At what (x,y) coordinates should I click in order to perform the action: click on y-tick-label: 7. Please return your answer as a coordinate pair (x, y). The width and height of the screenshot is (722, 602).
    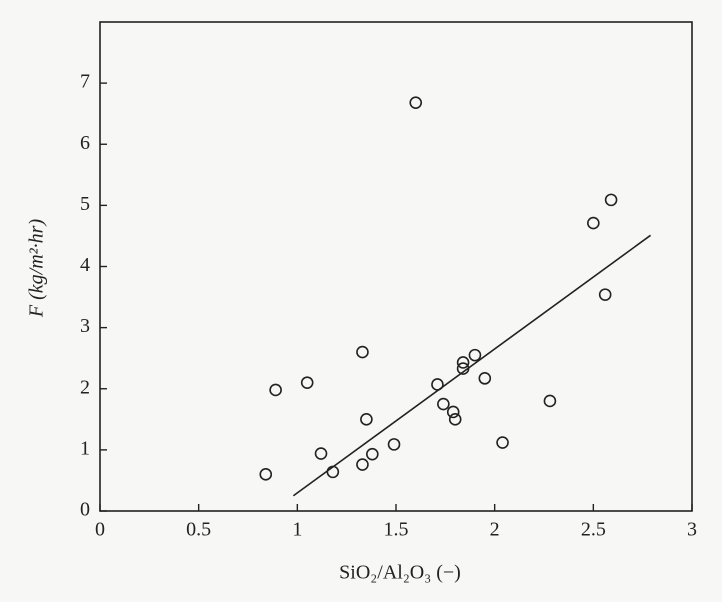
    Looking at the image, I should click on (85, 82).